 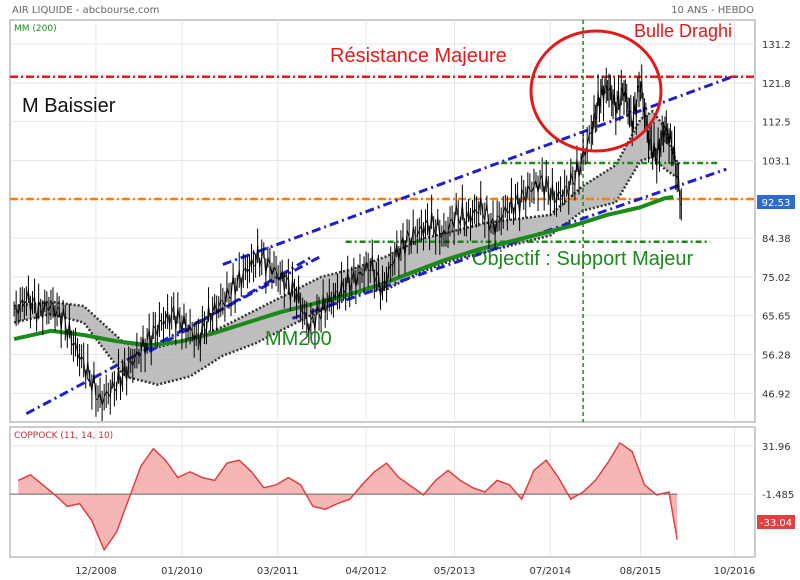 What do you see at coordinates (683, 31) in the screenshot?
I see `bubble-annotation: Bulle Draghi` at bounding box center [683, 31].